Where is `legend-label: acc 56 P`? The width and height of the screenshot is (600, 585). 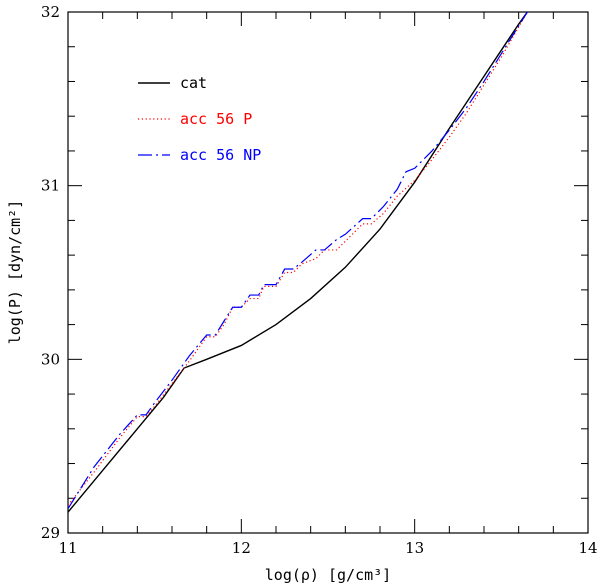
legend-label: acc 56 P is located at coordinates (216, 119).